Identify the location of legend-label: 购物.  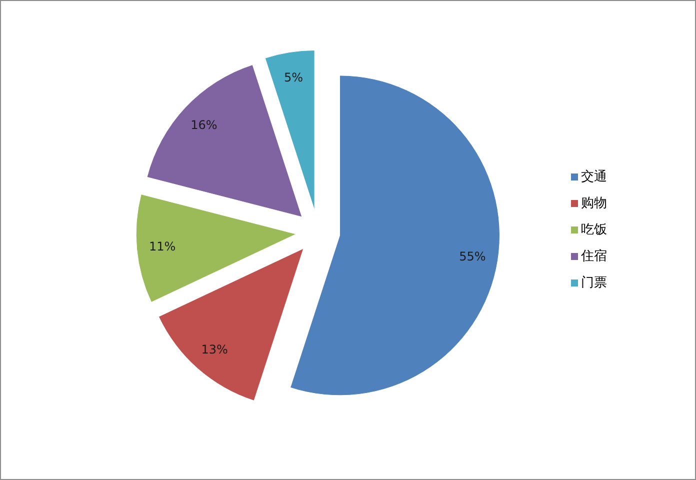
(594, 203).